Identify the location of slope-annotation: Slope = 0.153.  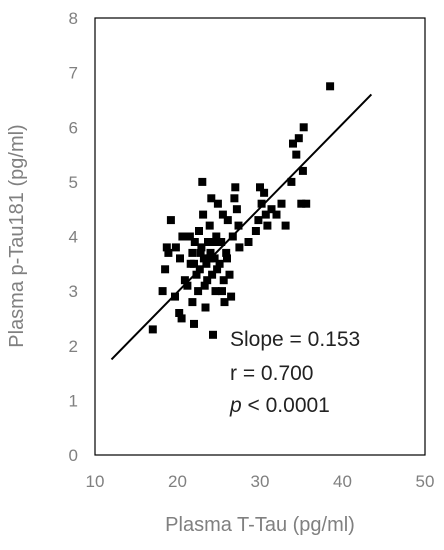
(295, 339).